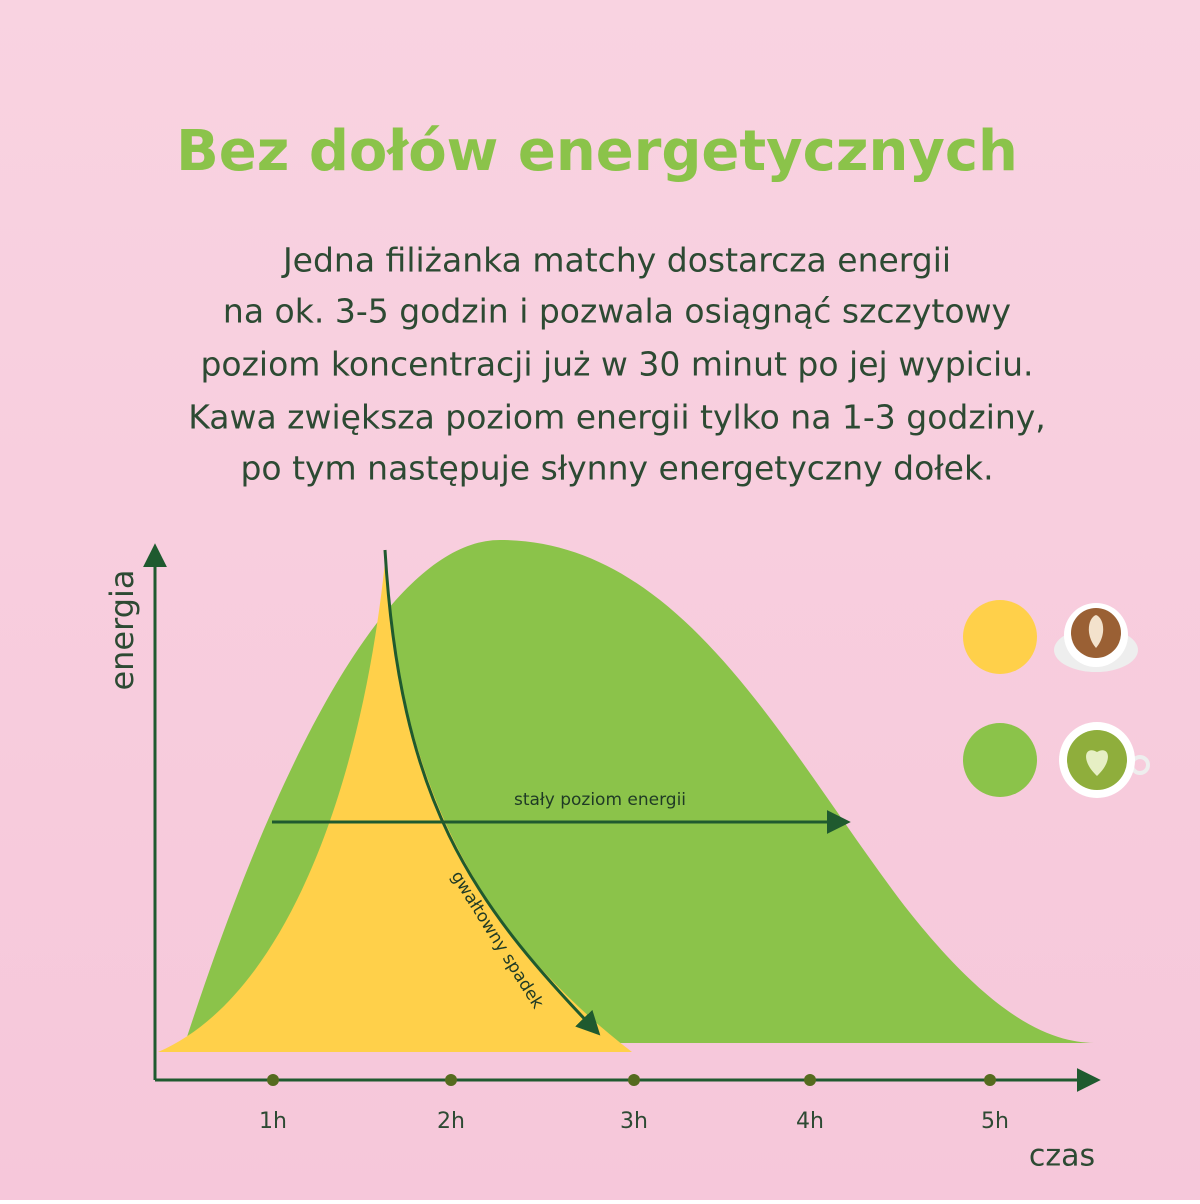 This screenshot has width=1200, height=1204. What do you see at coordinates (600, 800) in the screenshot?
I see `steady-label: stały poziom energii` at bounding box center [600, 800].